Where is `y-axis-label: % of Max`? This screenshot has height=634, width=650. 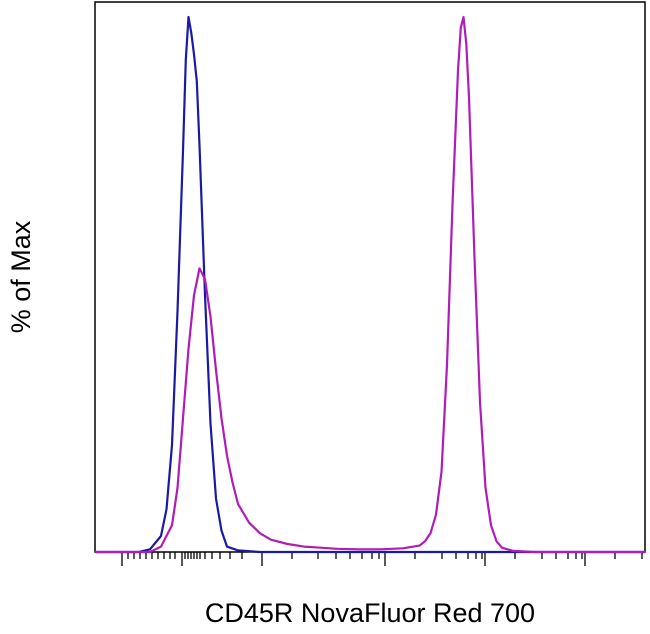
y-axis-label: % of Max is located at coordinates (21, 276).